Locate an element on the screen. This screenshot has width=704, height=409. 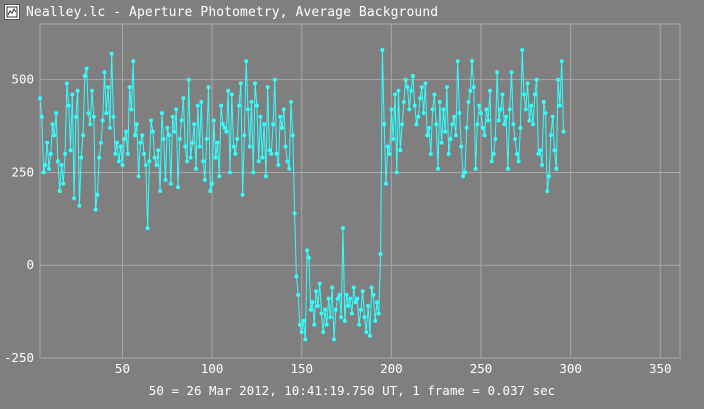
y-tick-label: 500 is located at coordinates (22, 79).